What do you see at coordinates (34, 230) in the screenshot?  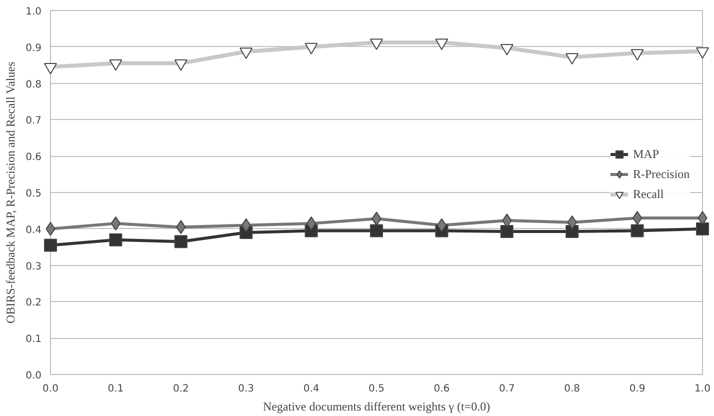 I see `y-tick-label: 0.4` at bounding box center [34, 230].